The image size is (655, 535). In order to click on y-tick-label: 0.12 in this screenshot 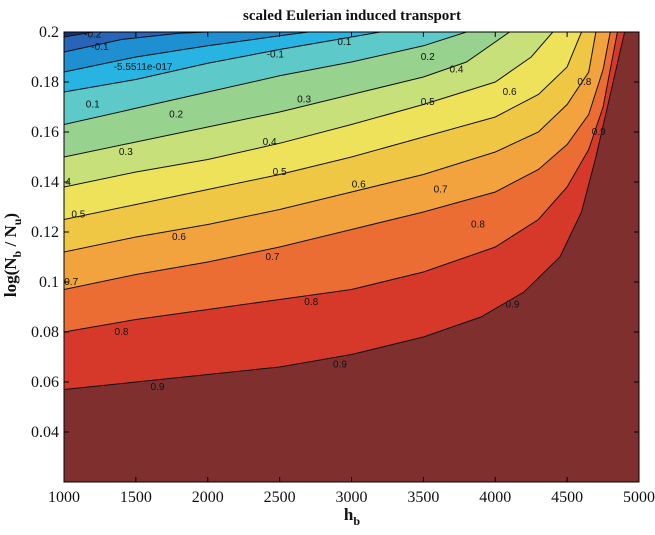, I will do `click(45, 232)`.